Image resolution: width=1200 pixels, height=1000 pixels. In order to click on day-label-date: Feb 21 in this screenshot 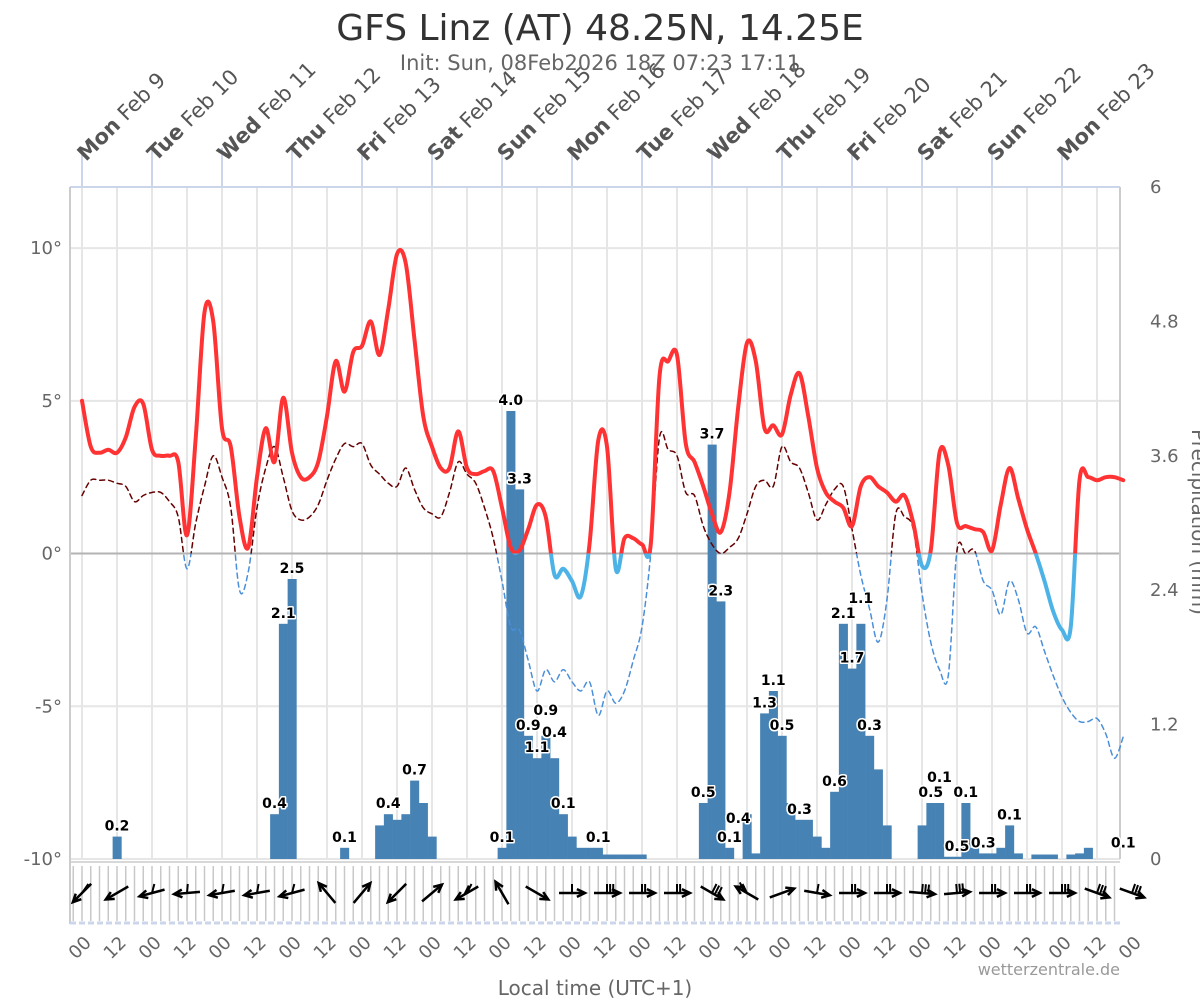, I will do `click(976, 102)`.